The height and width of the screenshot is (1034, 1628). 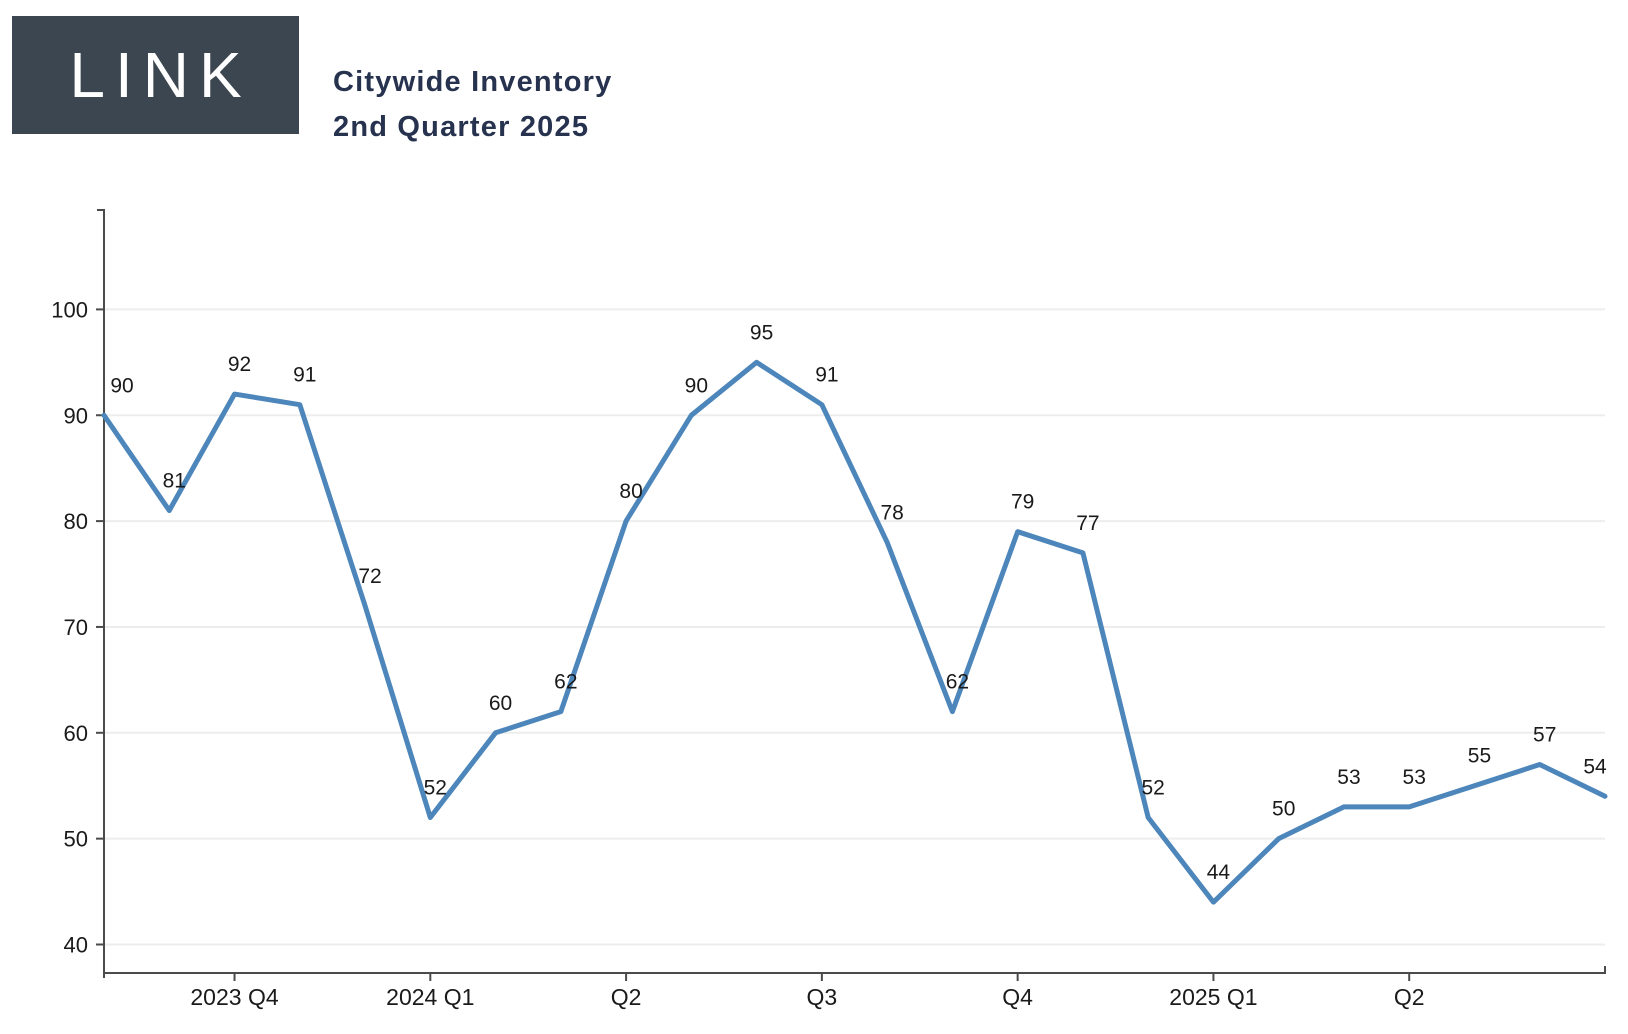 What do you see at coordinates (461, 127) in the screenshot?
I see `report-subtitle: 2nd Quarter 2025` at bounding box center [461, 127].